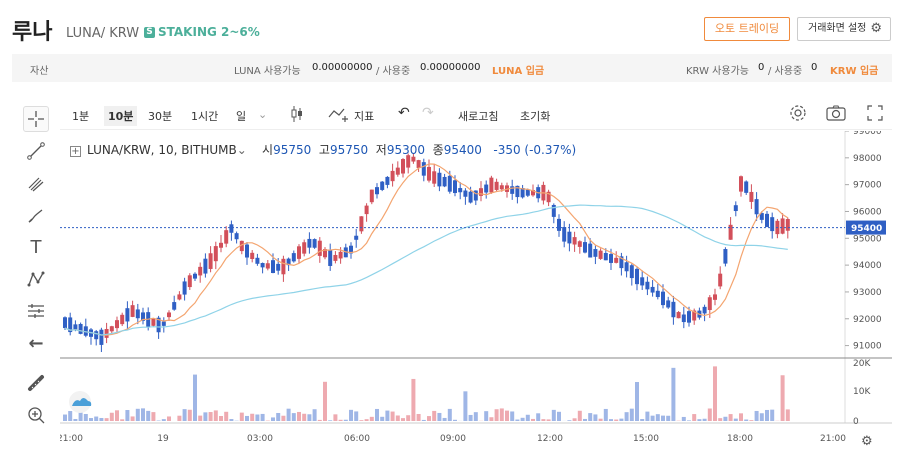 This screenshot has width=904, height=464. What do you see at coordinates (160, 116) in the screenshot?
I see `interval-30min: 30분` at bounding box center [160, 116].